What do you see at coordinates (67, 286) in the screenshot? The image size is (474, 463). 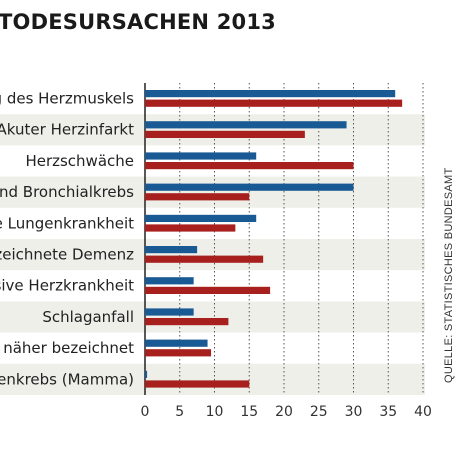 I see `category-label: nsive Herzkrankheit` at bounding box center [67, 286].